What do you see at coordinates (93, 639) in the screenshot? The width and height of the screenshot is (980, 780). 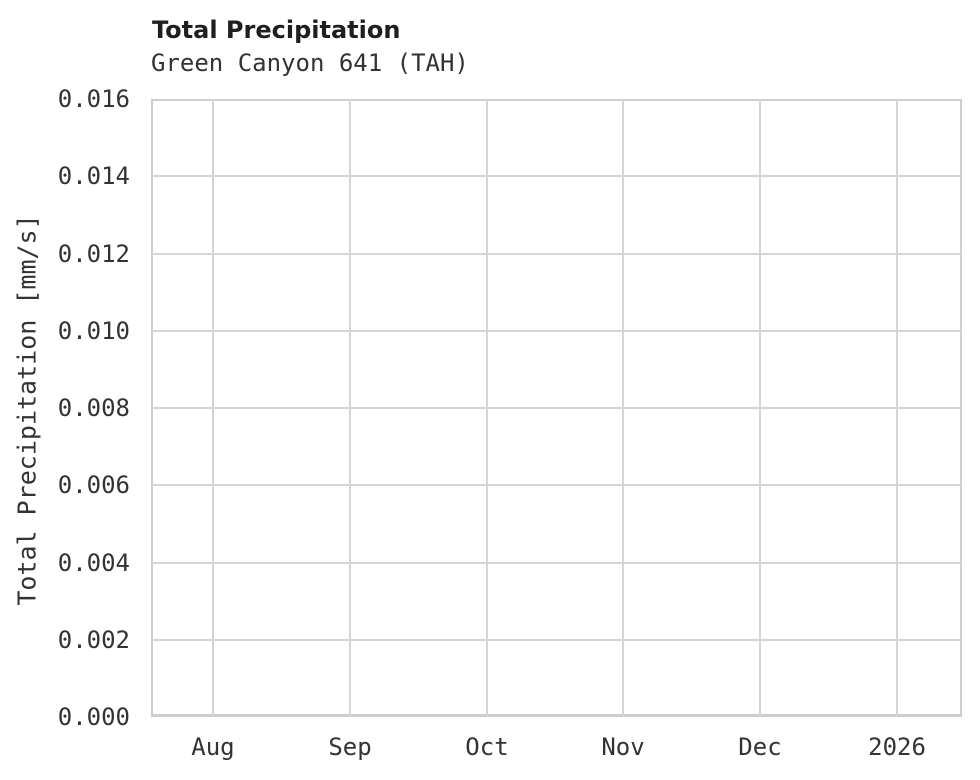 I see `y-tick-label: 0.002` at bounding box center [93, 639].